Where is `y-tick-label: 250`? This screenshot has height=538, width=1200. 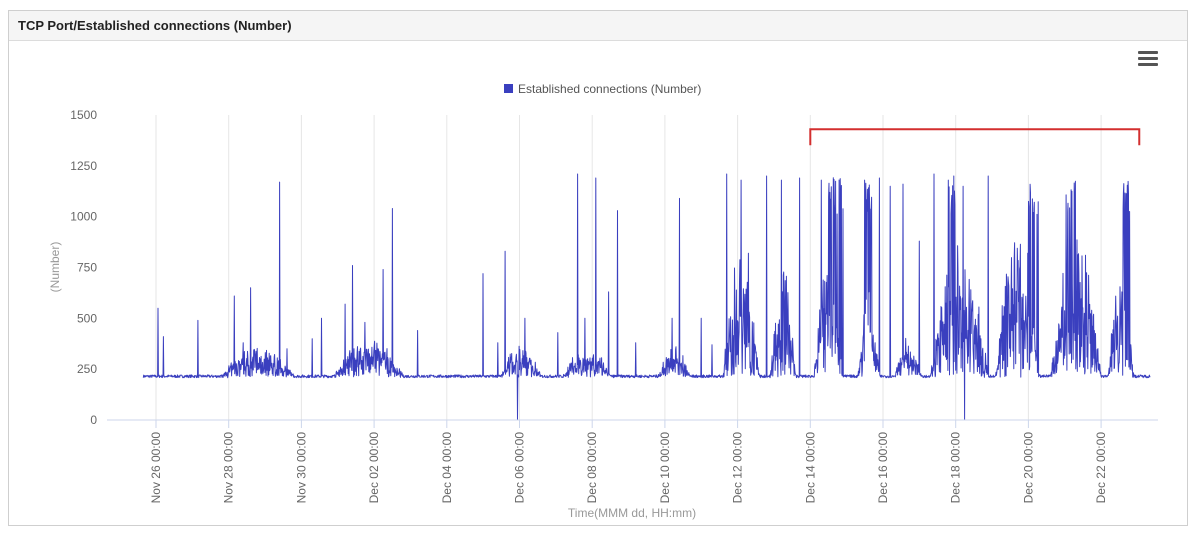 y-tick-label: 250 is located at coordinates (87, 369).